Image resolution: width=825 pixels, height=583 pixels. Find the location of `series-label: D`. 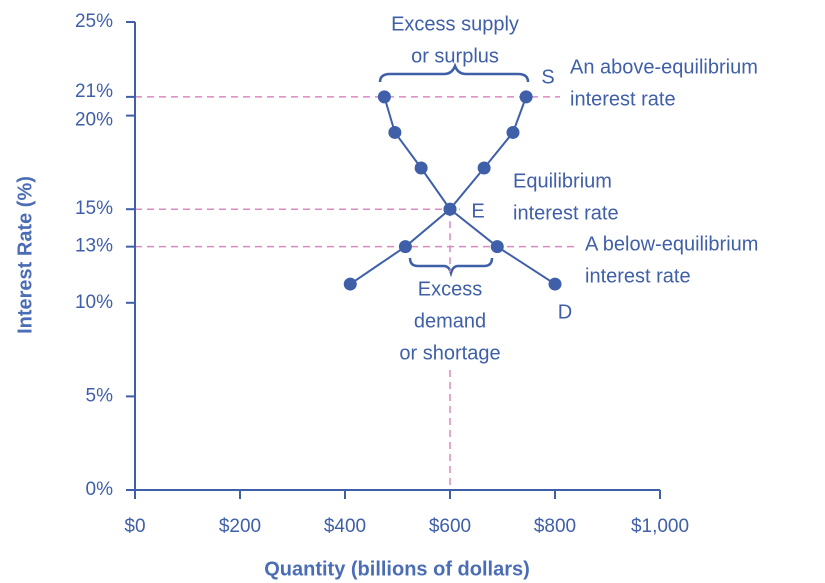

series-label: D is located at coordinates (565, 312).